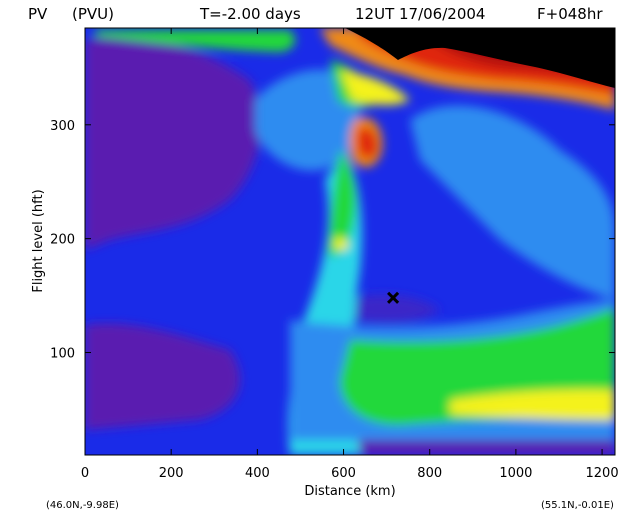 The width and height of the screenshot is (640, 512). Describe the element at coordinates (38, 240) in the screenshot. I see `y-axis-title: Flight level (hft)` at that location.